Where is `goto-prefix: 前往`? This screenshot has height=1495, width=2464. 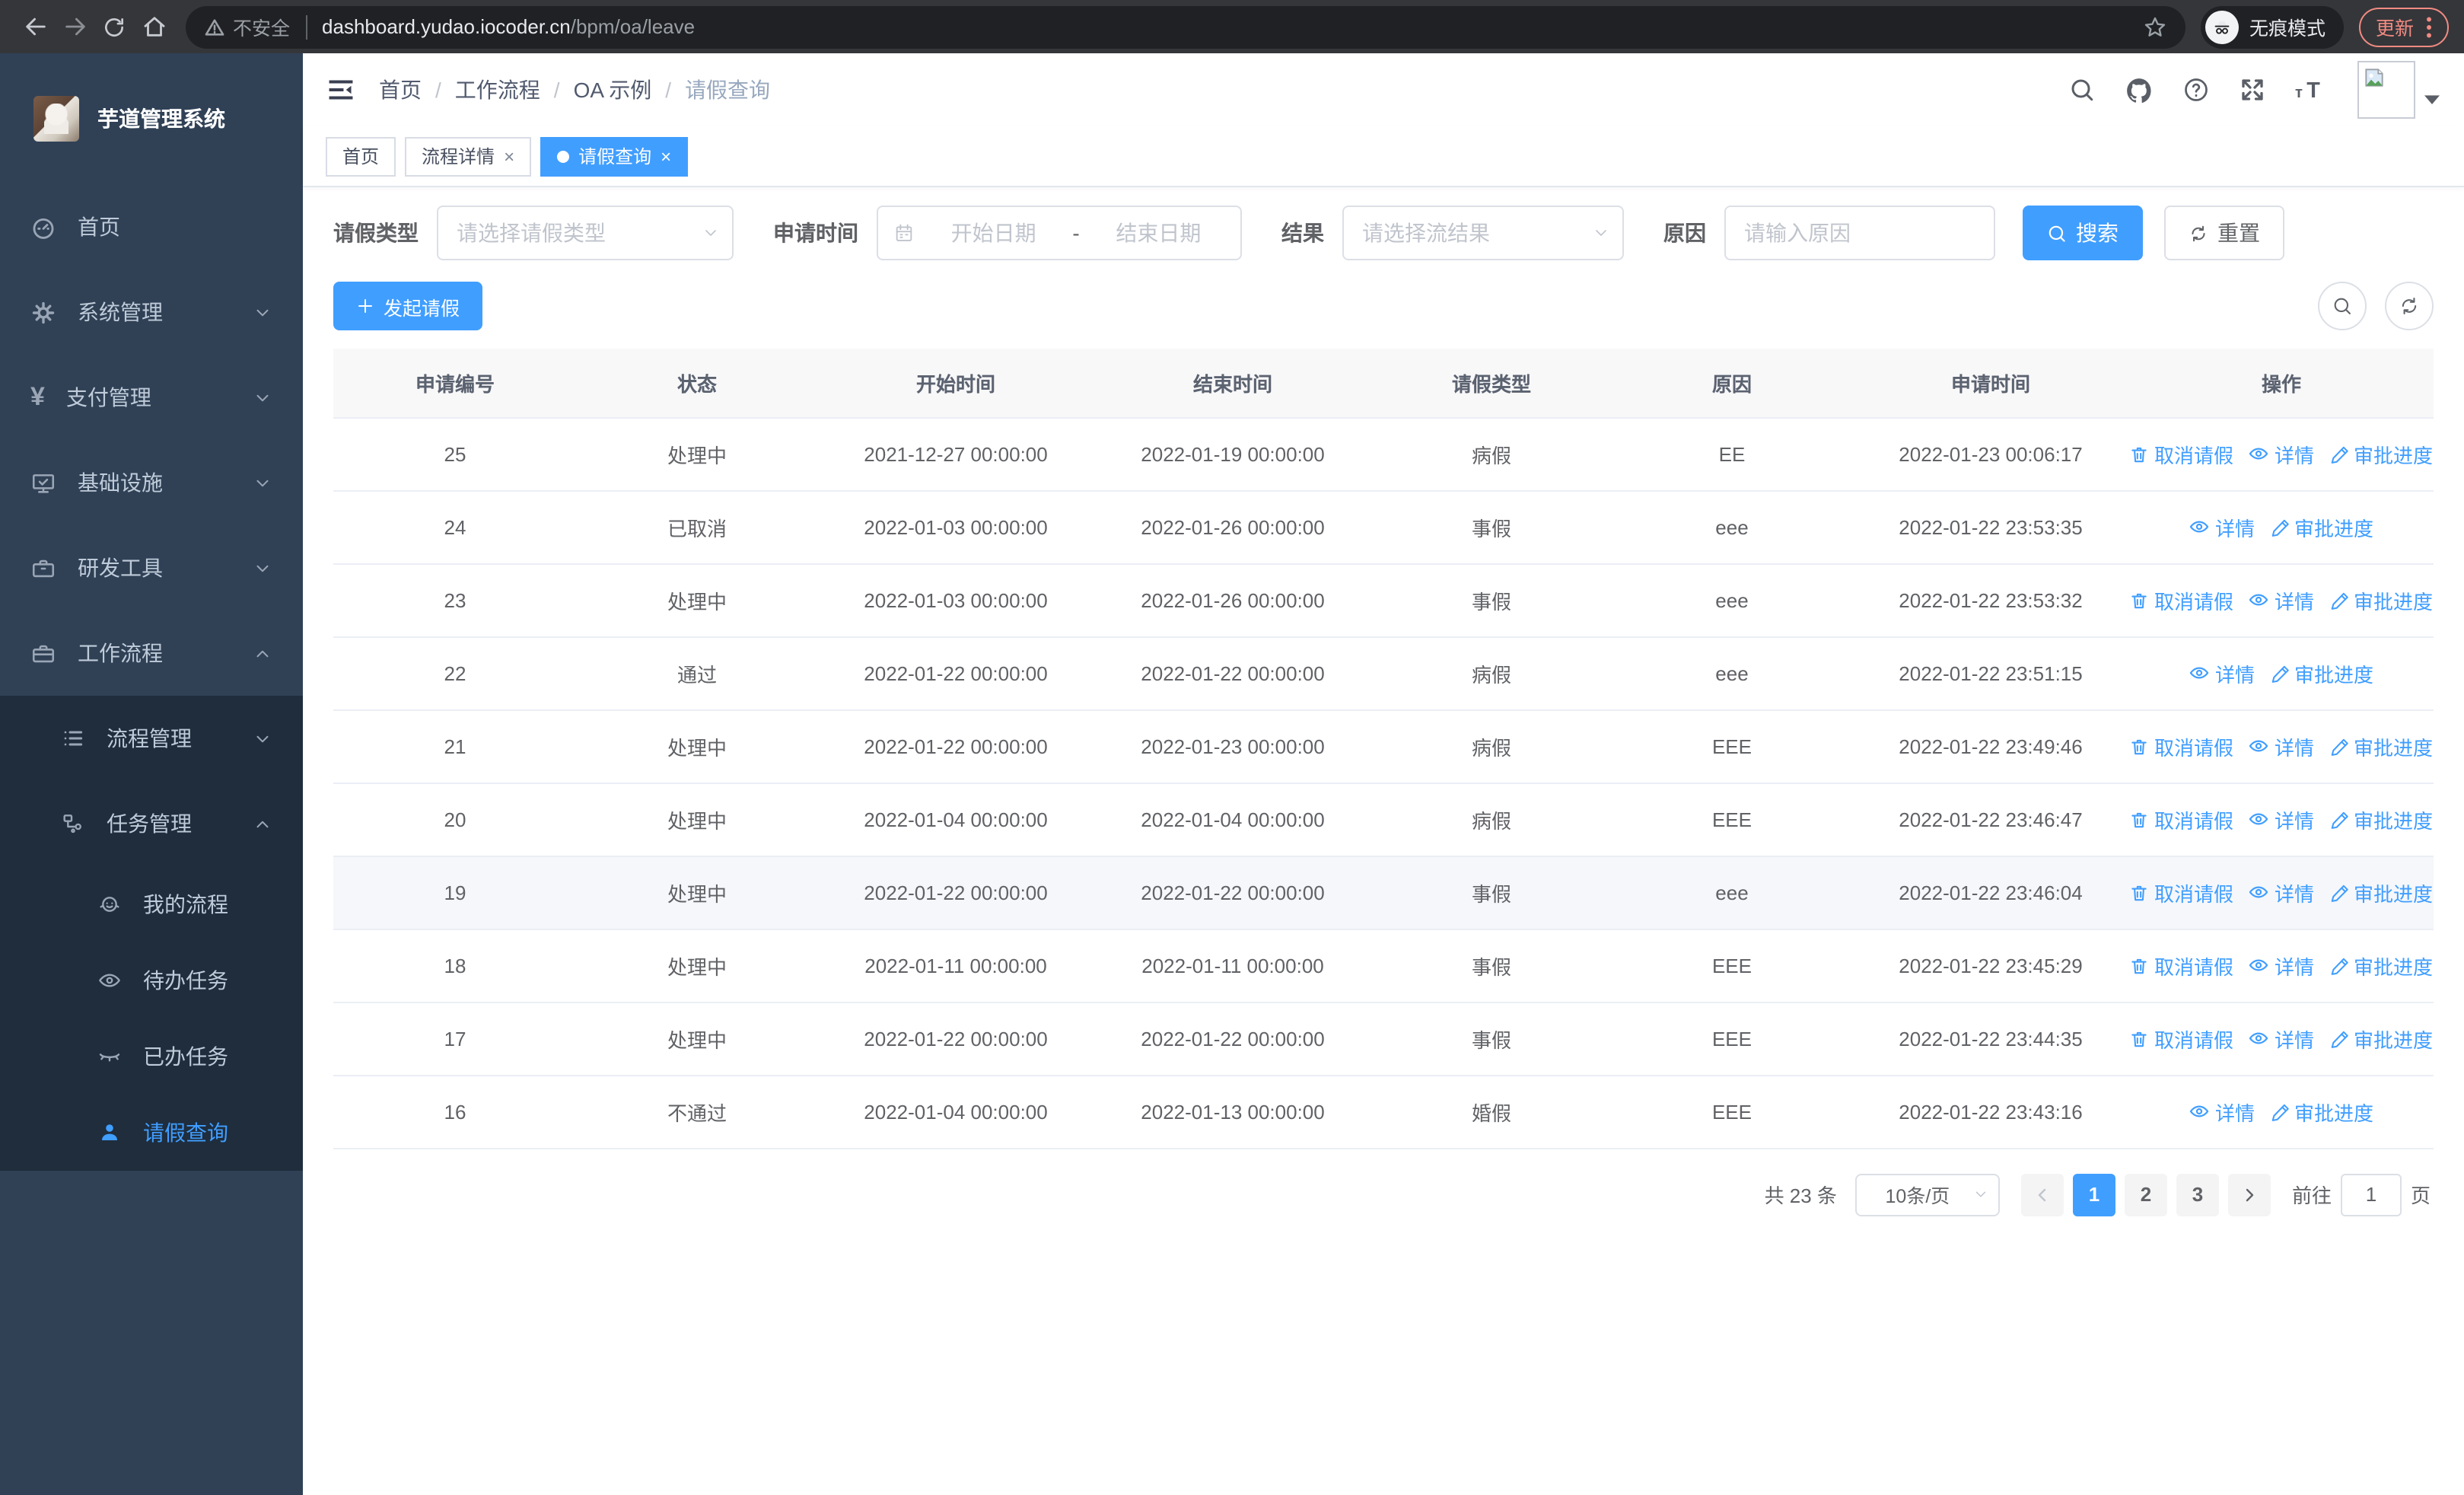 goto-prefix: 前往 is located at coordinates (2311, 1195).